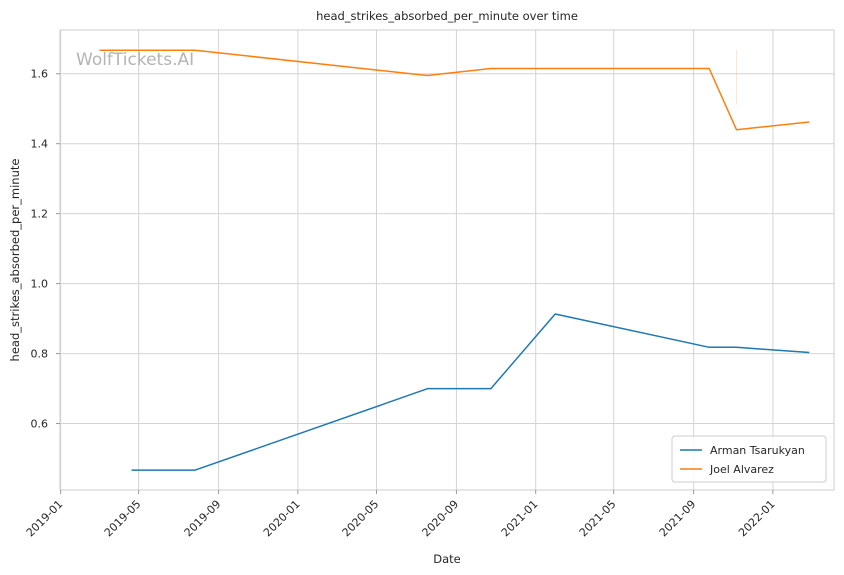 This screenshot has width=844, height=575. Describe the element at coordinates (40, 144) in the screenshot. I see `y-tick-label: 1.4` at that location.